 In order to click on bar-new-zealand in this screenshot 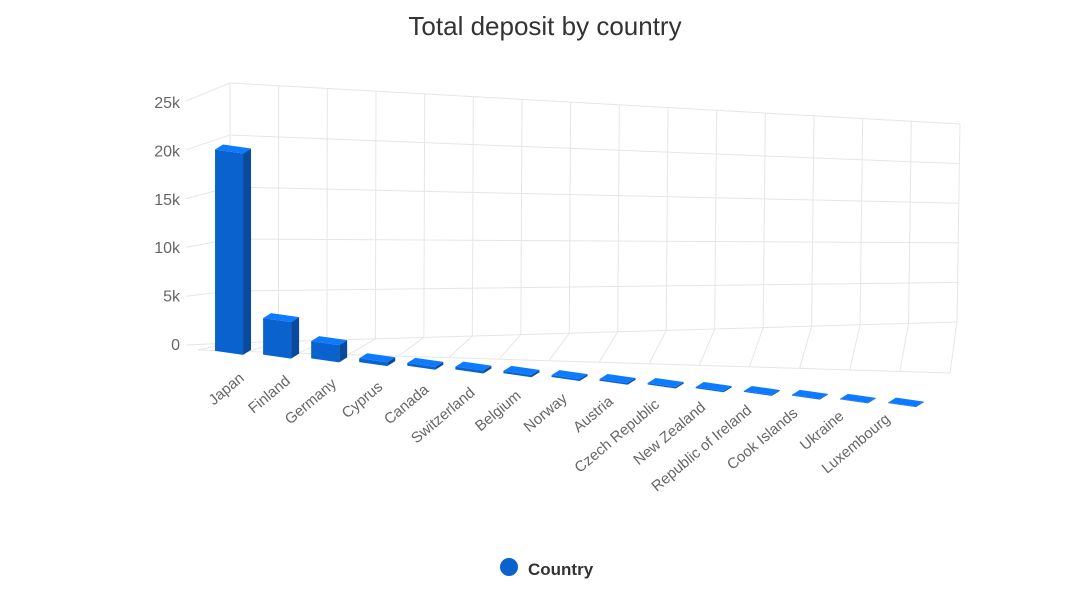, I will do `click(713, 387)`.